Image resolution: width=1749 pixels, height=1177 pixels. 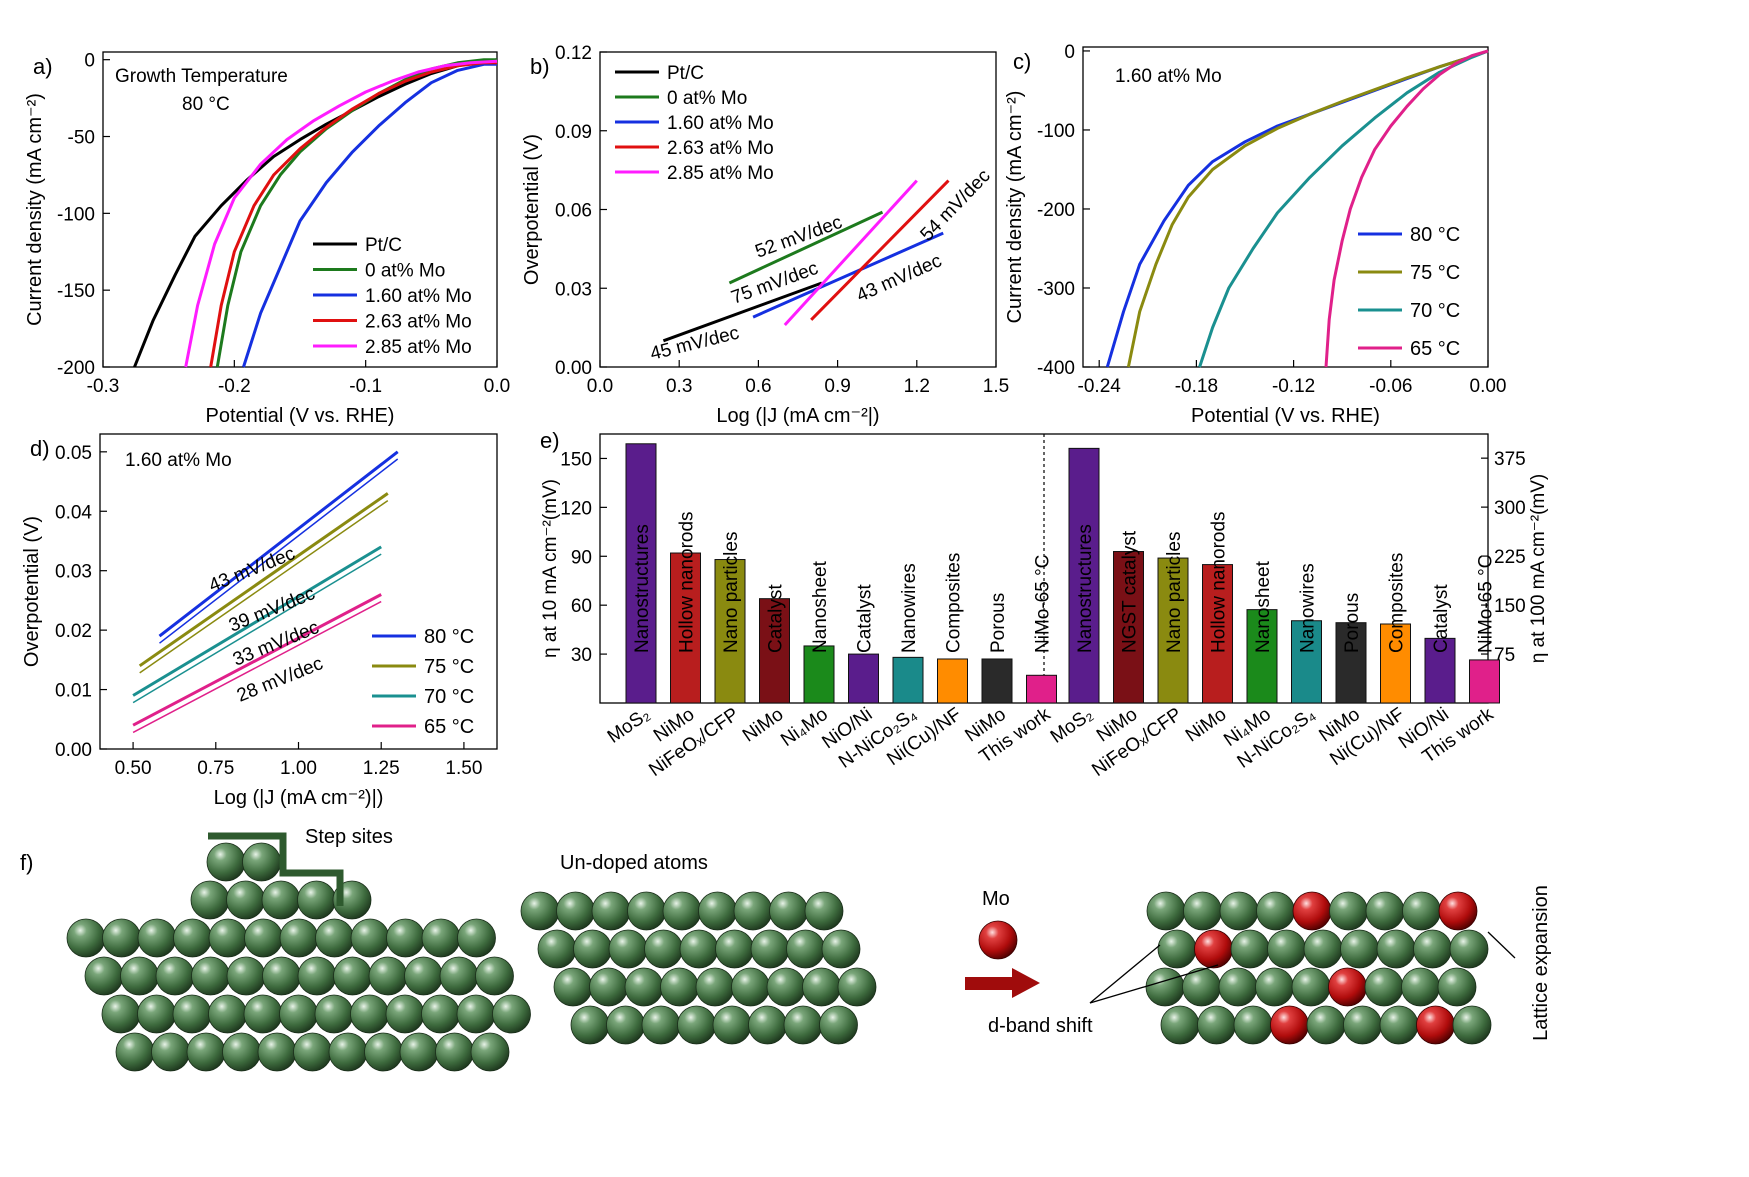 What do you see at coordinates (797, 416) in the screenshot?
I see `x-axis-label: Log (|J (mA cm⁻²|)` at bounding box center [797, 416].